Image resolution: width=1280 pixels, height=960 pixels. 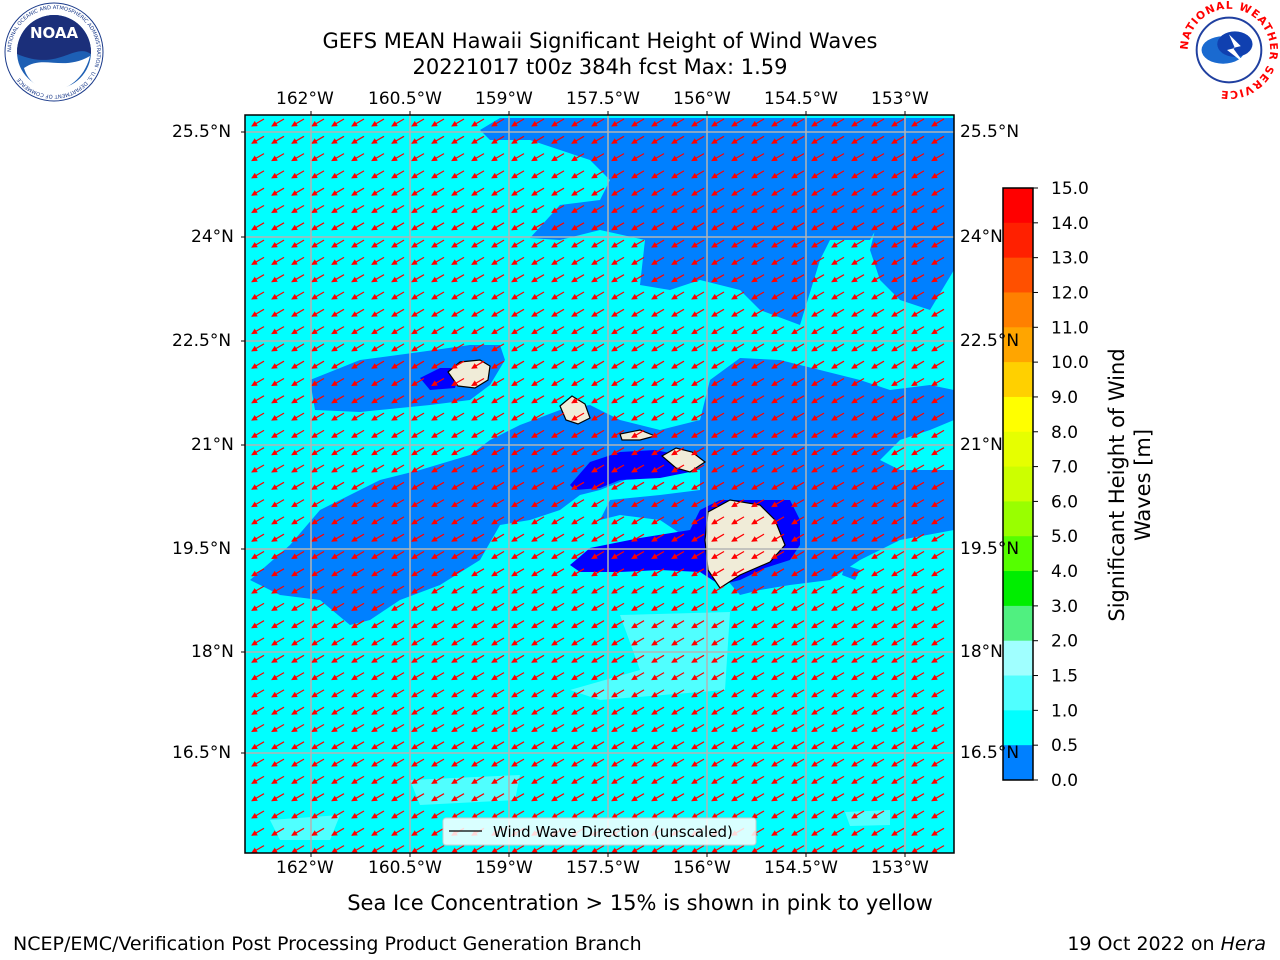 What do you see at coordinates (504, 99) in the screenshot?
I see `lon-tick-top: 159°W` at bounding box center [504, 99].